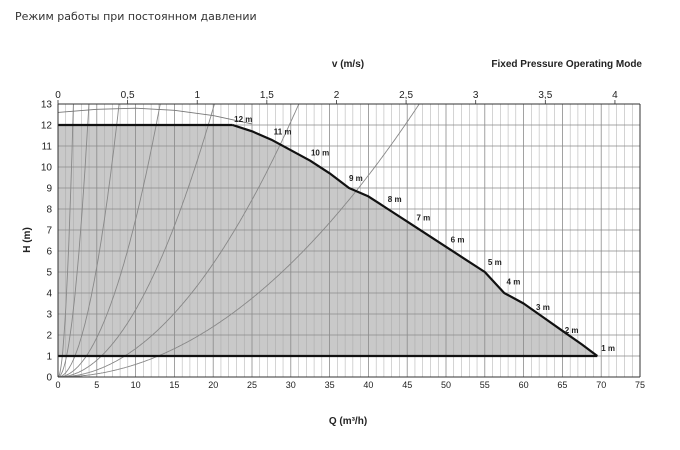 The height and width of the screenshot is (450, 680). What do you see at coordinates (213, 385) in the screenshot?
I see `x-tick-label: 20` at bounding box center [213, 385].